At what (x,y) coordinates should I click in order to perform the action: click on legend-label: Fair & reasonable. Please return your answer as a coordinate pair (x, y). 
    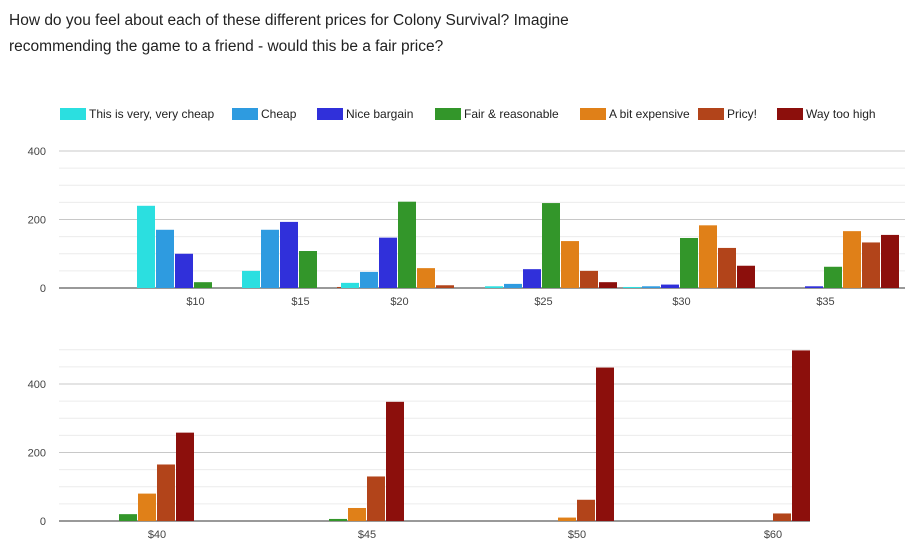
    Looking at the image, I should click on (511, 114).